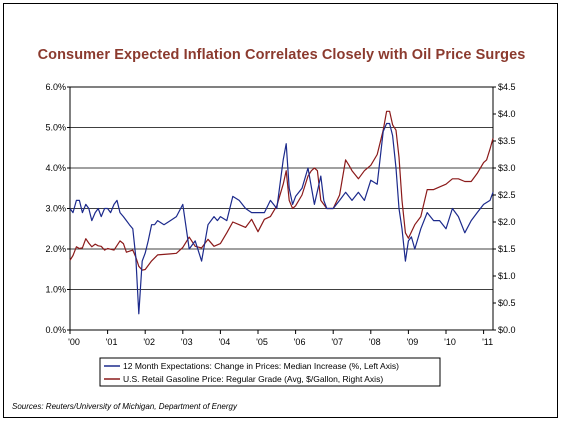  What do you see at coordinates (507, 330) in the screenshot?
I see `right-tick-label: $0.0` at bounding box center [507, 330].